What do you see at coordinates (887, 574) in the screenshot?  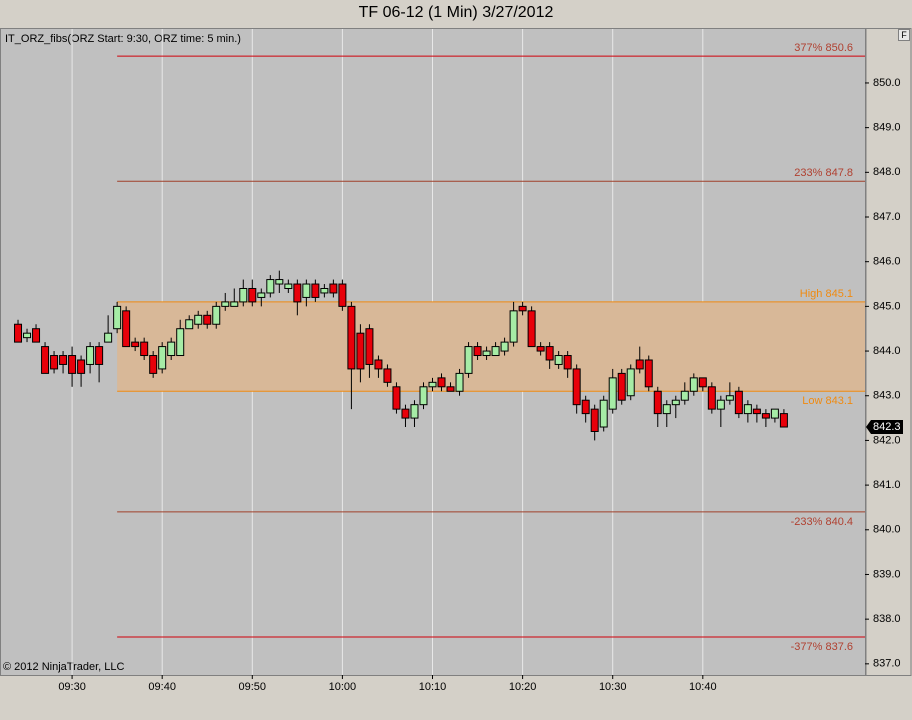 I see `y-tick-label: 839.0` at bounding box center [887, 574].